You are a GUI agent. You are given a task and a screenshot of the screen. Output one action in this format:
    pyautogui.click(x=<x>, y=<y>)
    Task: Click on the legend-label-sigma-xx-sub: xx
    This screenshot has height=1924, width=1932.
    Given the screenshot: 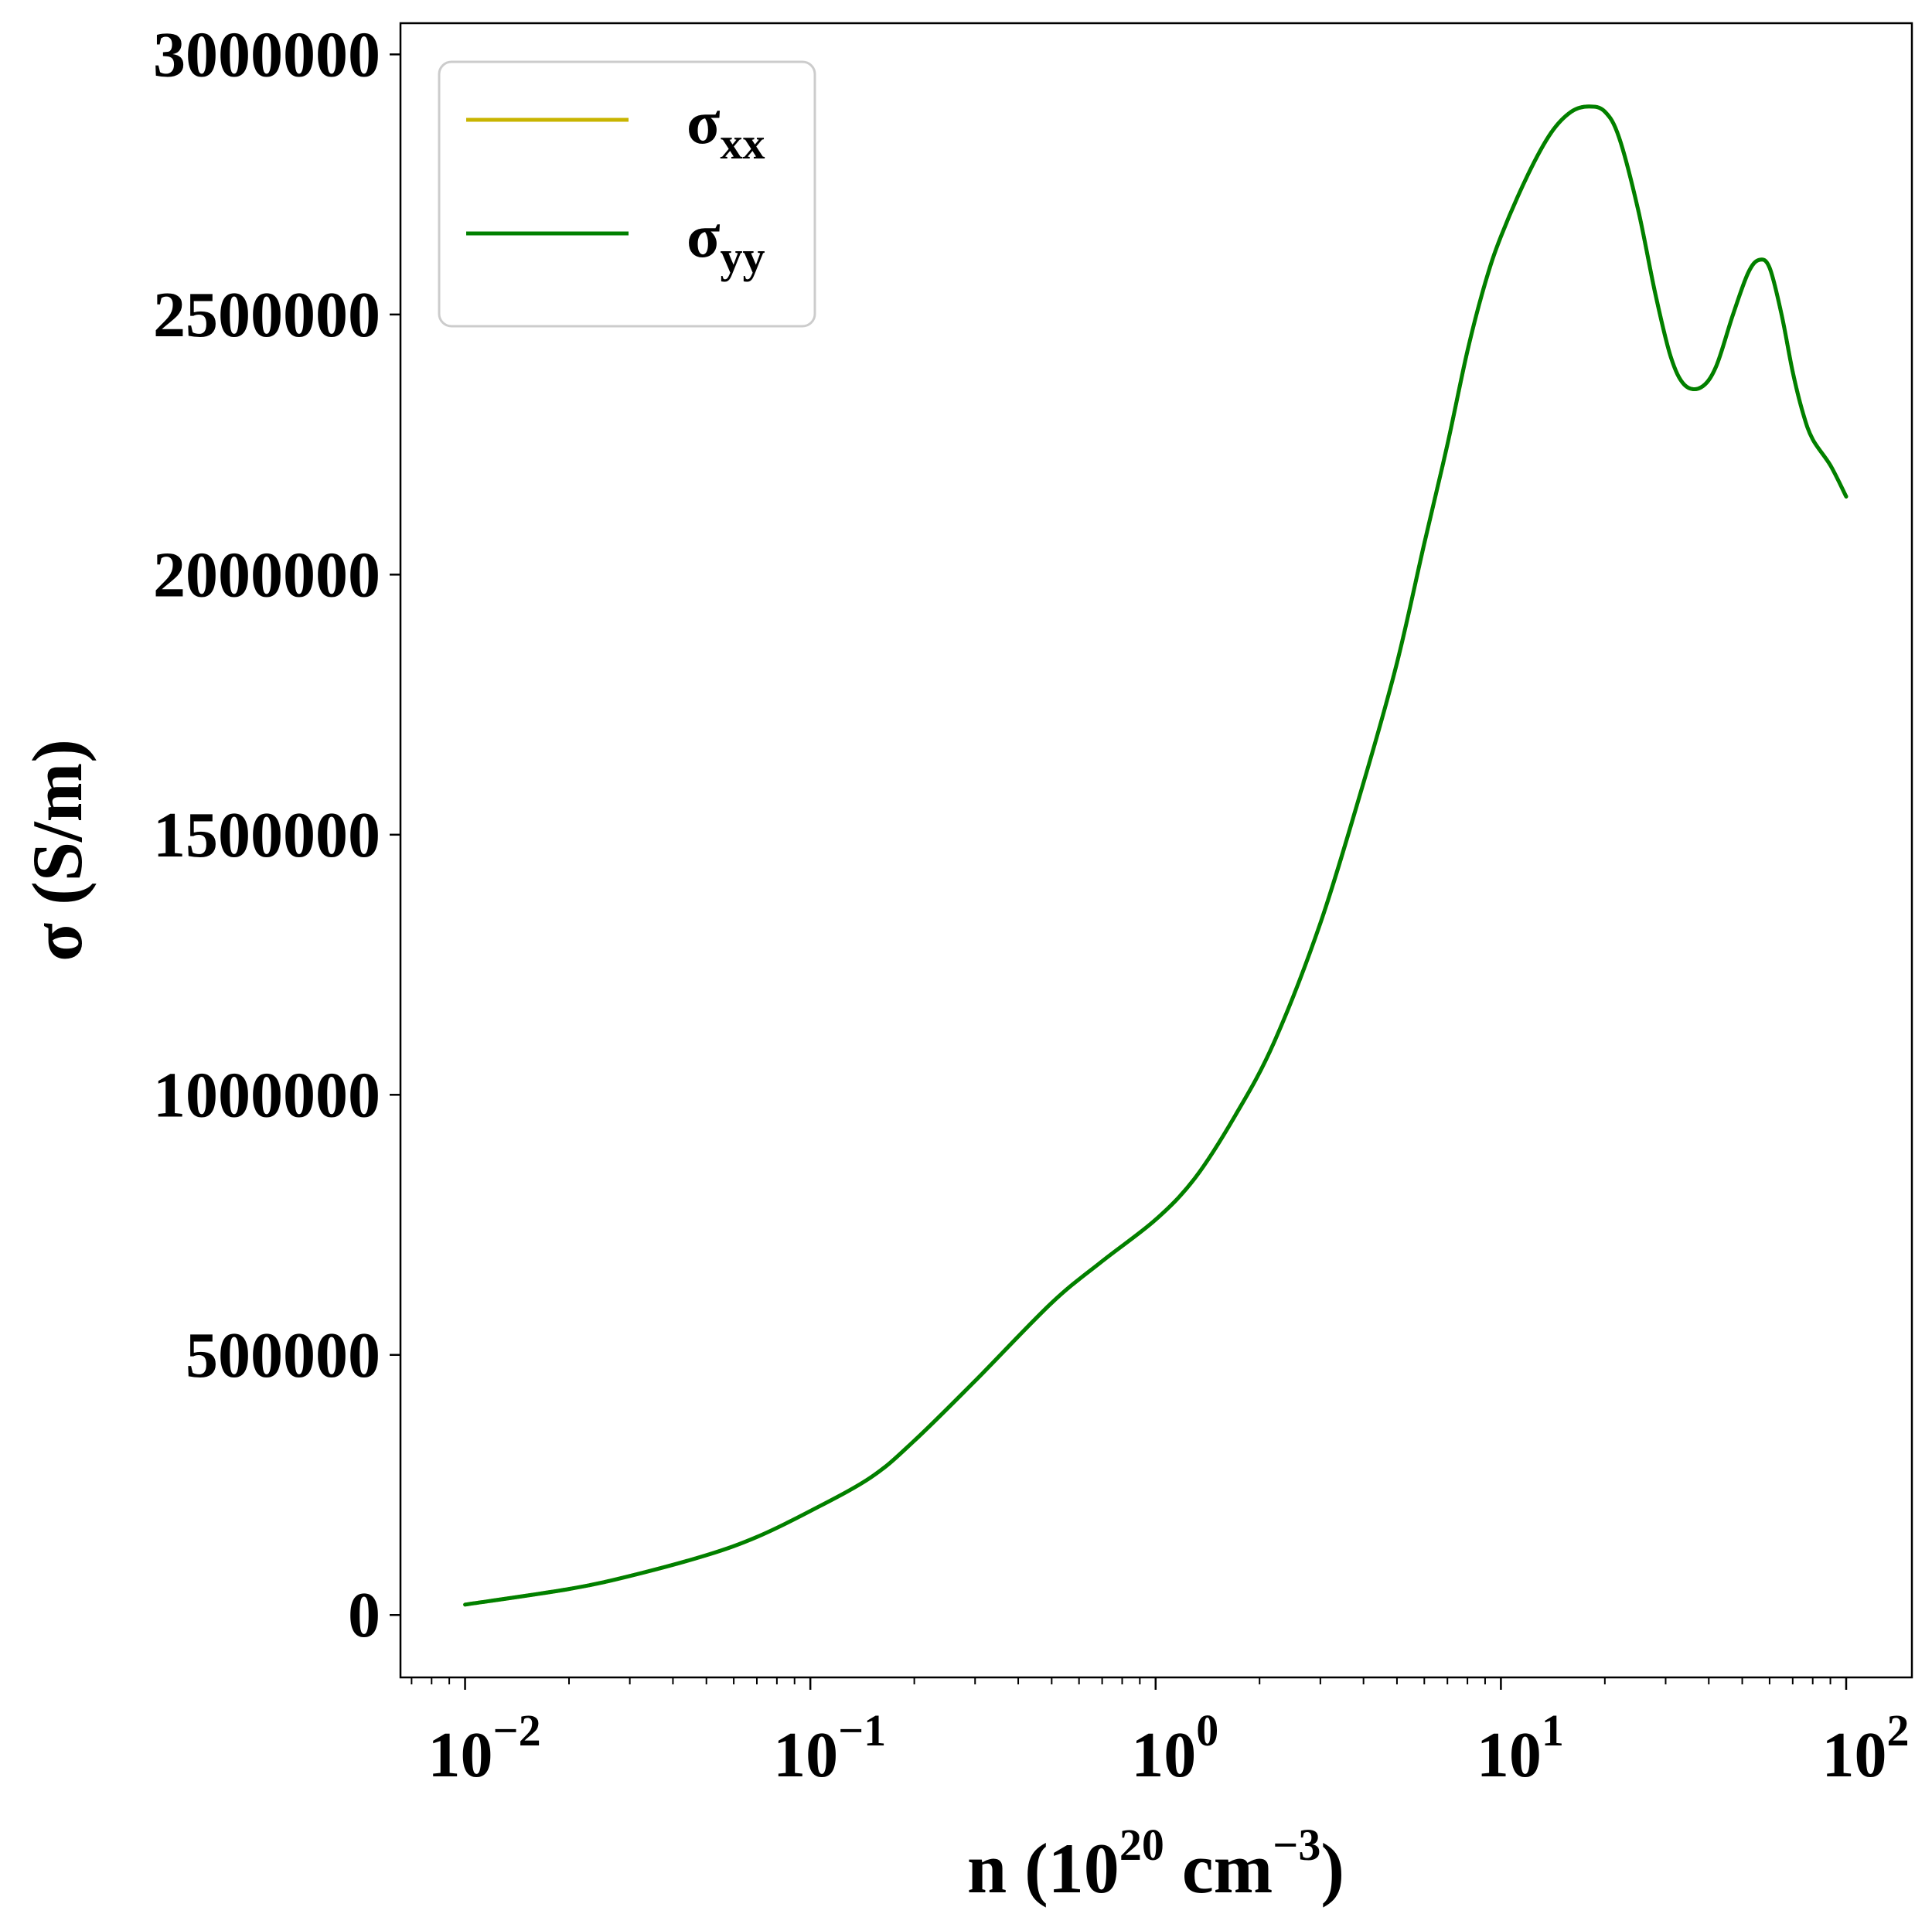 What is the action you would take?
    pyautogui.click(x=743, y=143)
    